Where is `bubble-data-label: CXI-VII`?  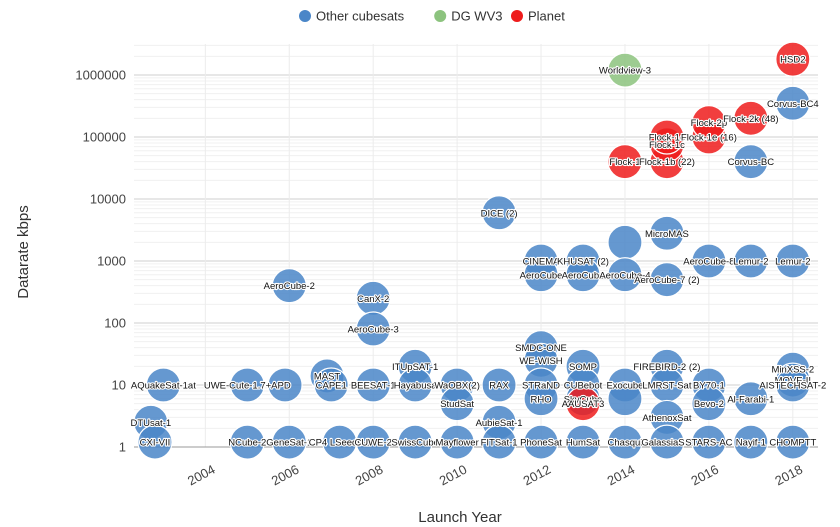 bubble-data-label: CXI-VII is located at coordinates (155, 443).